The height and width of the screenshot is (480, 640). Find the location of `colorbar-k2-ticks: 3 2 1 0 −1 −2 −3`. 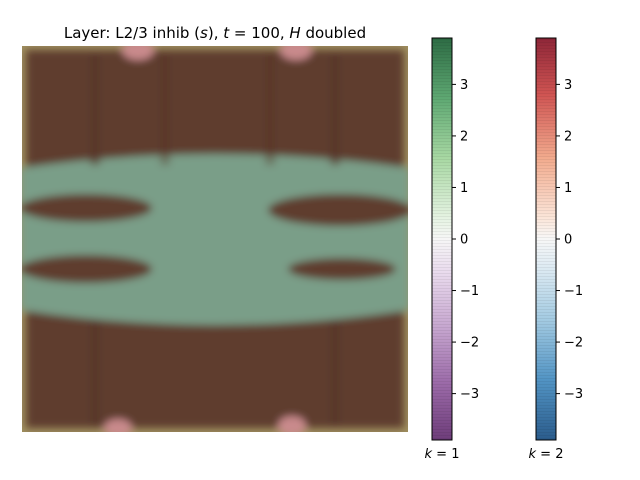

colorbar-k2-ticks: 3 2 1 0 −1 −2 −3 is located at coordinates (569, 240).